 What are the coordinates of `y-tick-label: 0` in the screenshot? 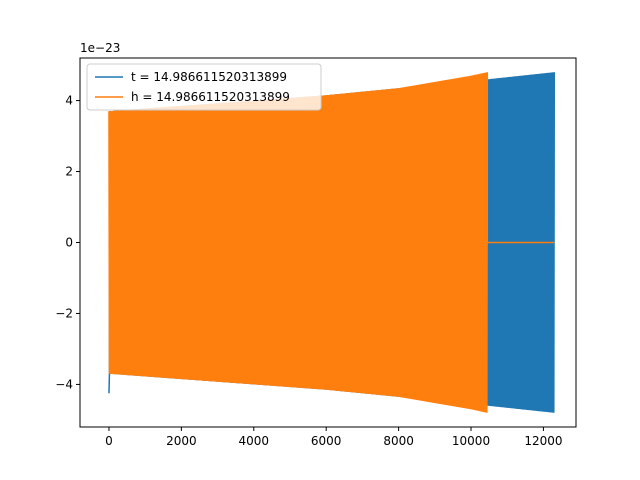 It's located at (69, 243).